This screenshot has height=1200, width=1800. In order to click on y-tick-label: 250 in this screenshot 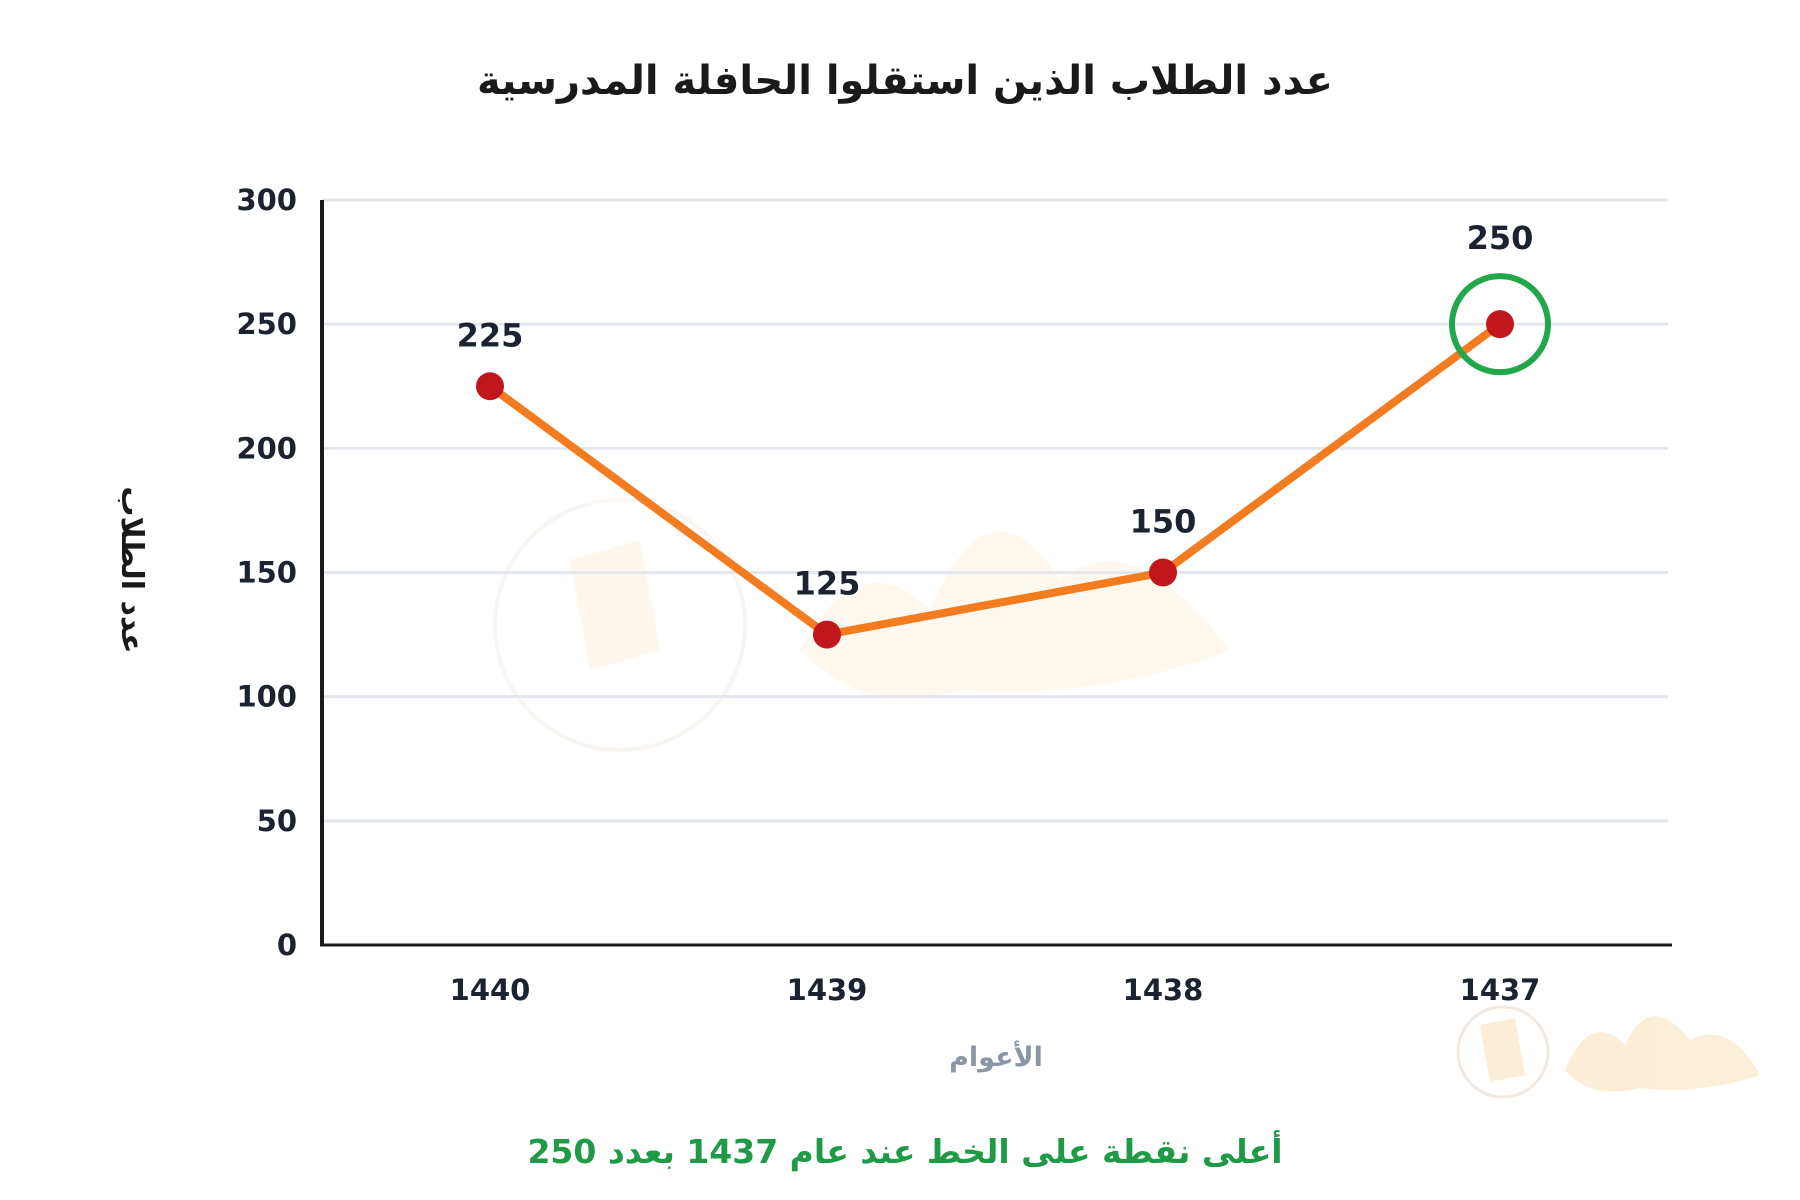, I will do `click(266, 324)`.